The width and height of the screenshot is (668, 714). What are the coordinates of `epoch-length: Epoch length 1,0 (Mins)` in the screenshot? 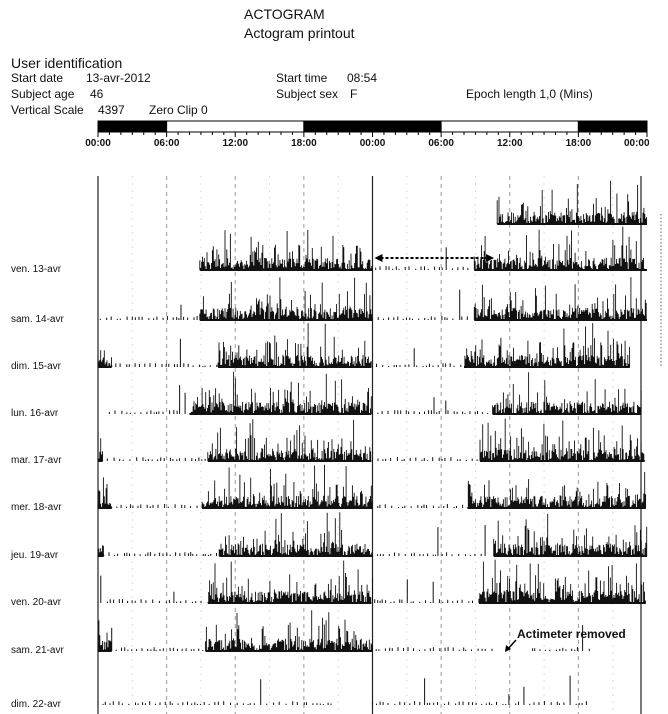 It's located at (529, 94).